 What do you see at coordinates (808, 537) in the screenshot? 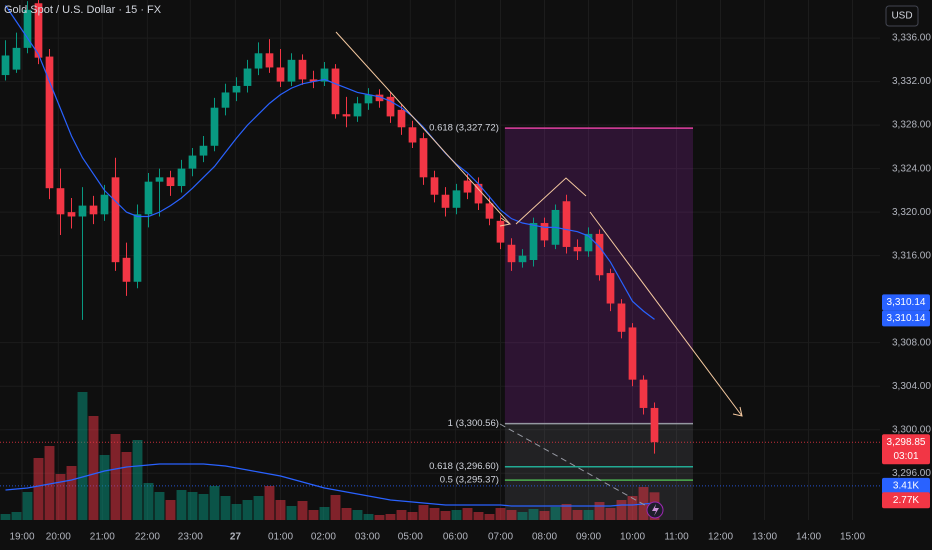
I see `x-tick-label: 14:00` at bounding box center [808, 537].